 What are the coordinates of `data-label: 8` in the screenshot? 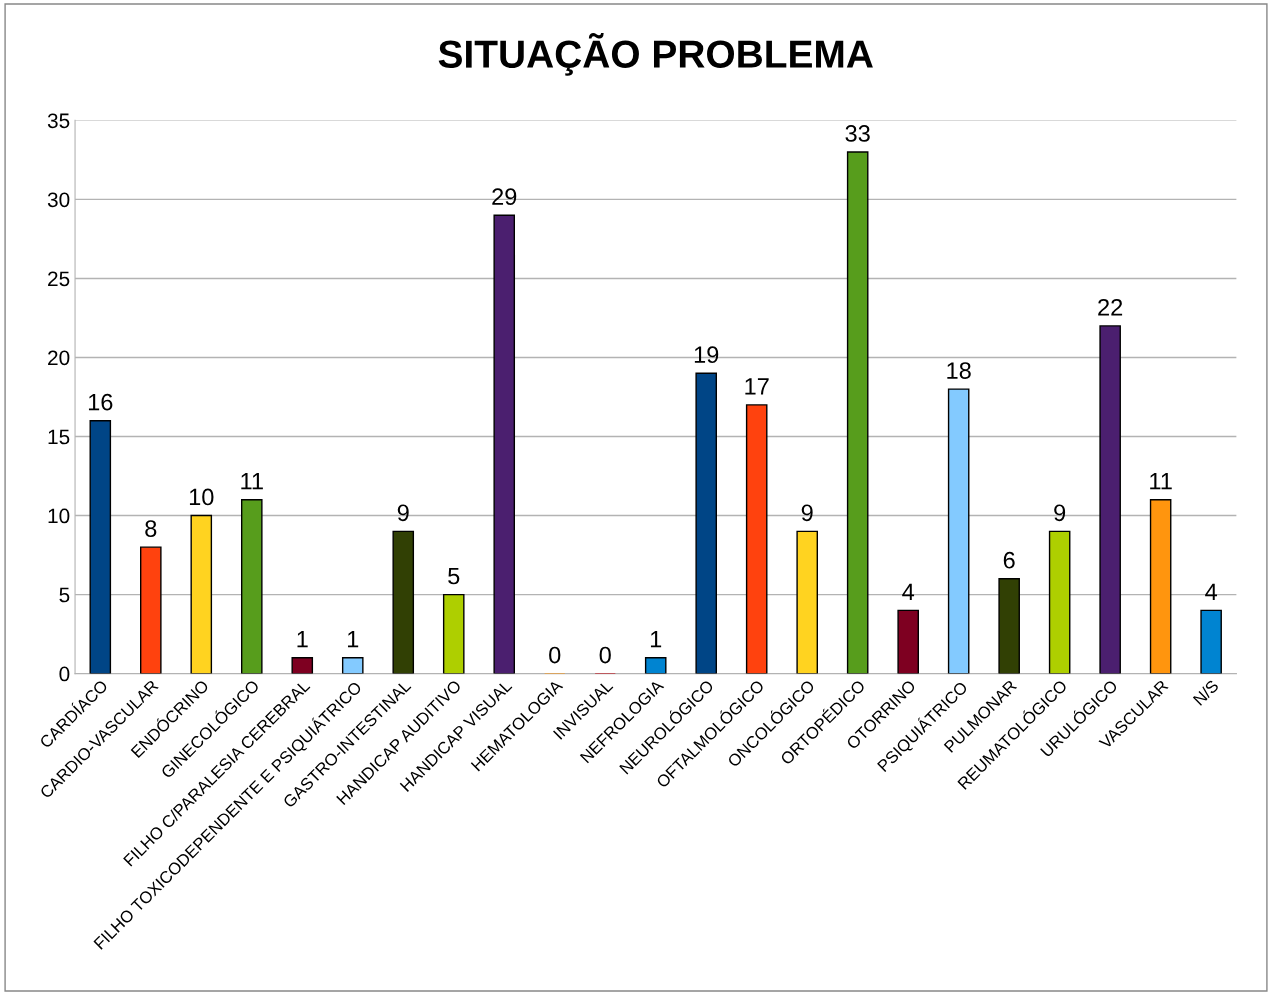 It's located at (151, 528).